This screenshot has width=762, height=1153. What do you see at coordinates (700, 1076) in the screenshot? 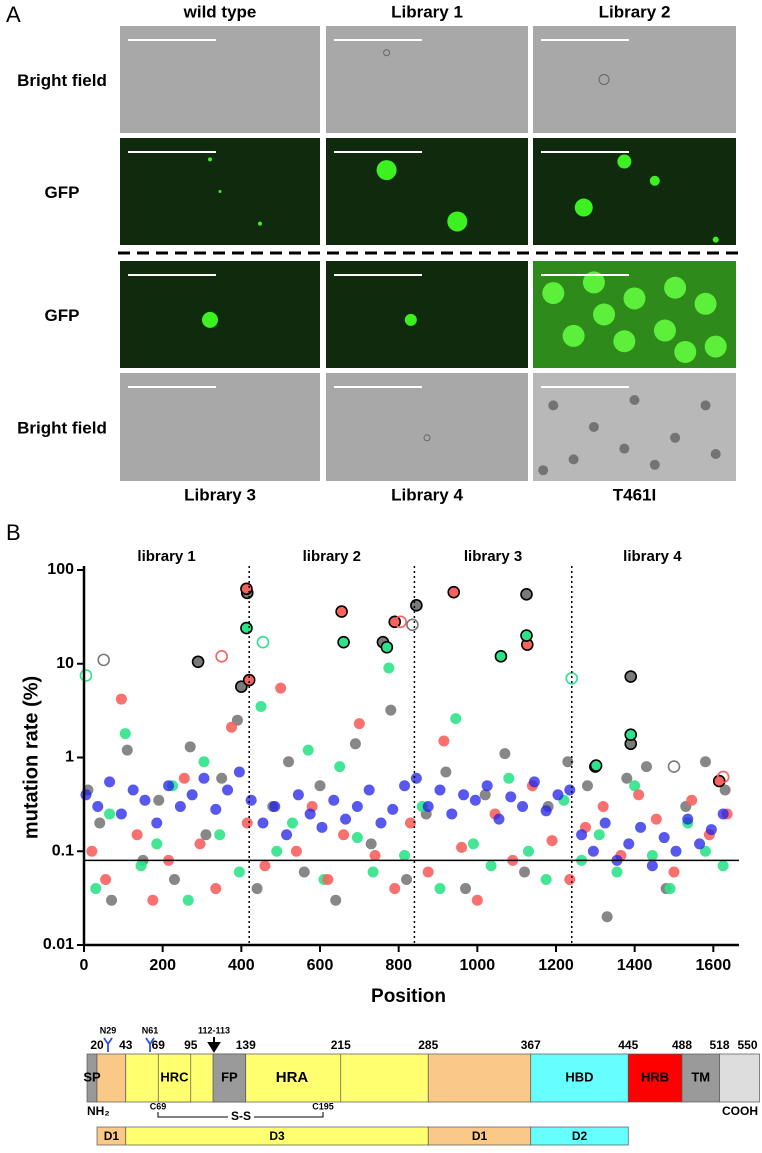
I see `domain-label: TM` at bounding box center [700, 1076].